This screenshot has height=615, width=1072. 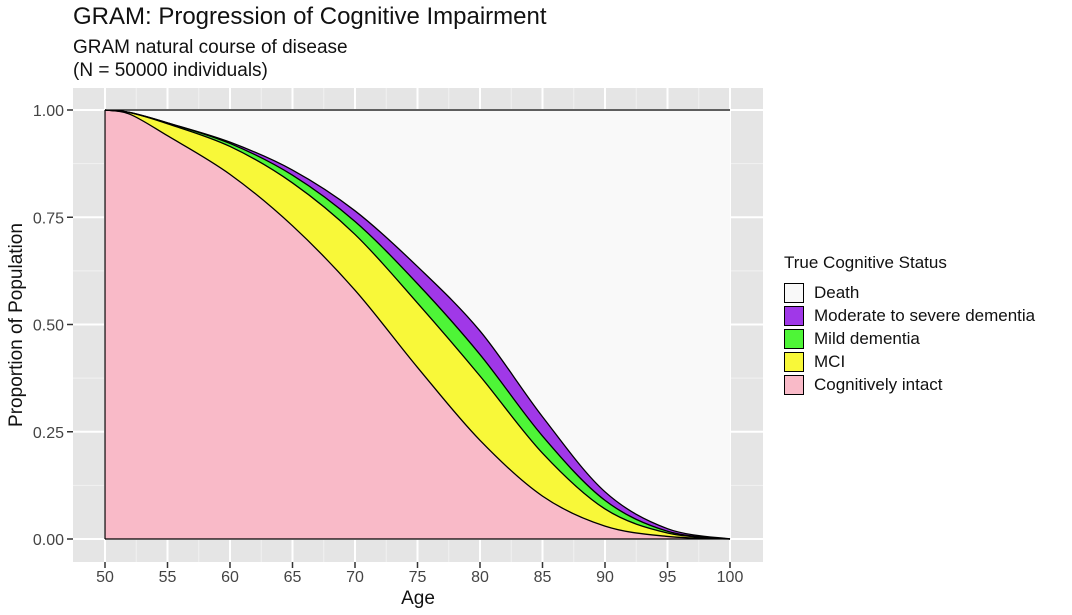 What do you see at coordinates (794, 315) in the screenshot?
I see `legend-swatch-moderate-to-severe-dementia` at bounding box center [794, 315].